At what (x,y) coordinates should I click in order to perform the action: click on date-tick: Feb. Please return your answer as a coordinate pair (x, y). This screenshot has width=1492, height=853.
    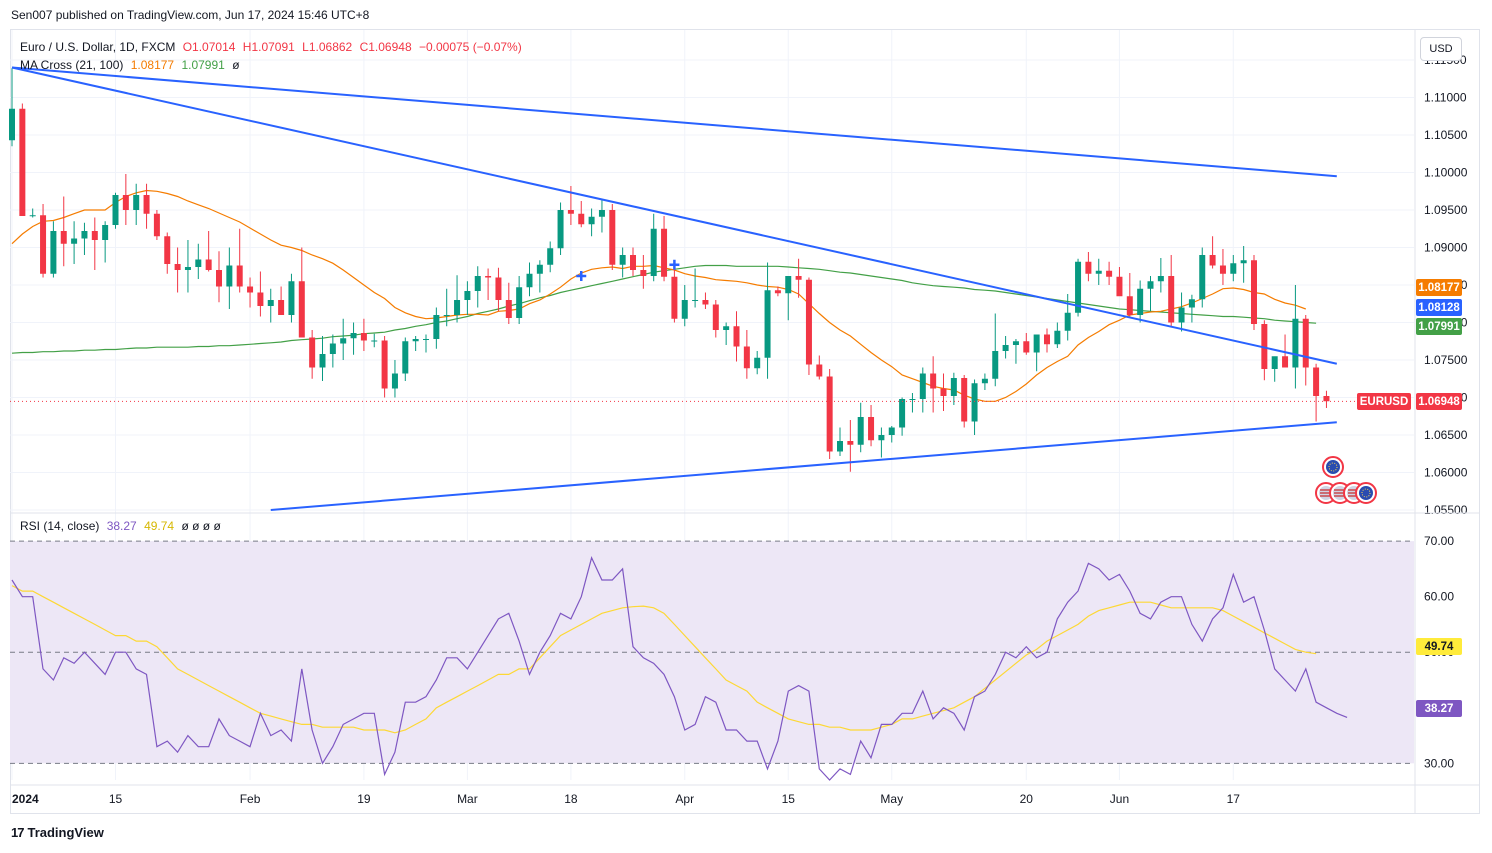
    Looking at the image, I should click on (250, 799).